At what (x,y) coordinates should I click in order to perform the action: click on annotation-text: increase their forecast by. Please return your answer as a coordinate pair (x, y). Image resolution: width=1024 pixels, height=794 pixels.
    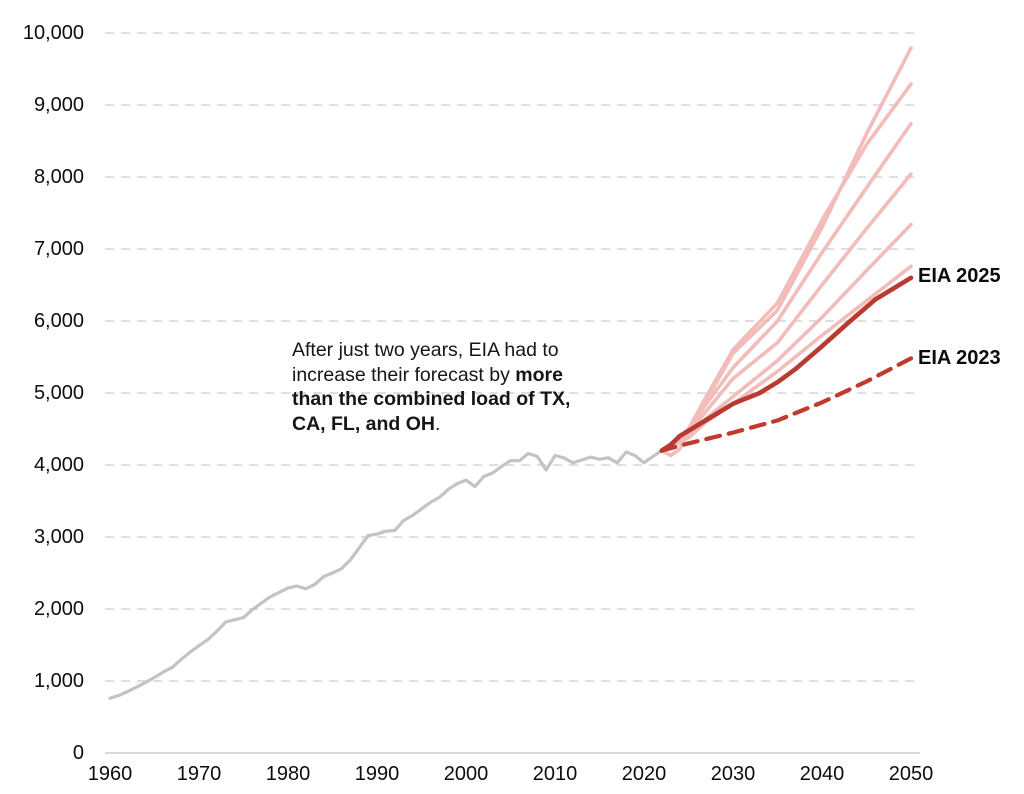
    Looking at the image, I should click on (404, 374).